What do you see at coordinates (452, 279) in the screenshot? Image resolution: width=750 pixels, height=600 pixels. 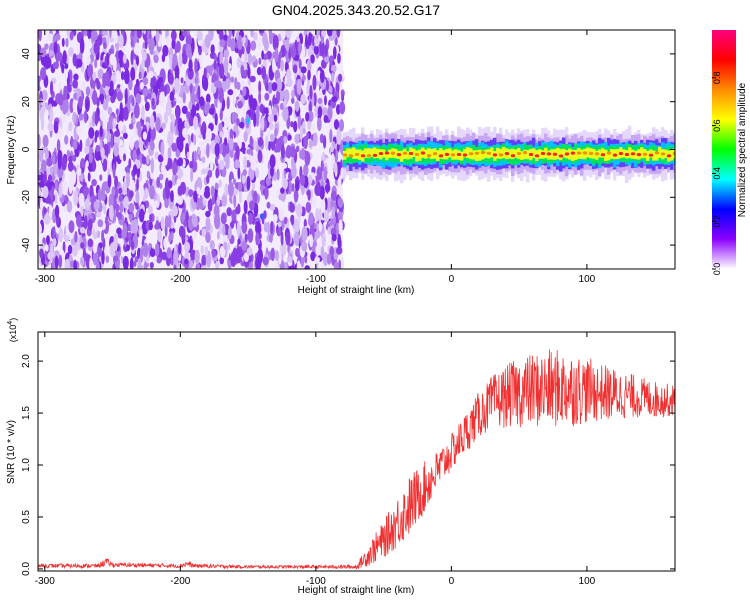 I see `spectrogram-x-tick-label: 0` at bounding box center [452, 279].